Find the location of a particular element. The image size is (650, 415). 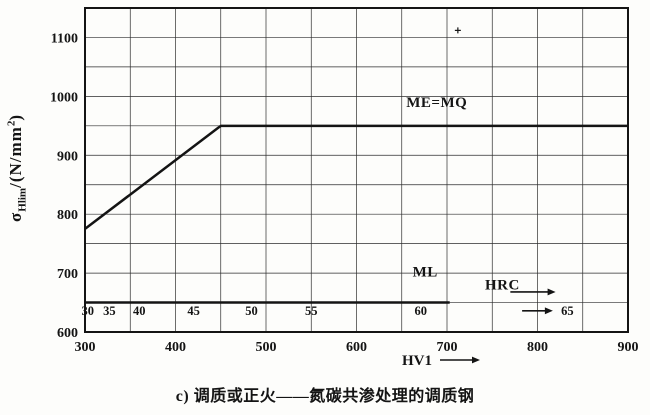

hrc-value: 60 is located at coordinates (421, 311).